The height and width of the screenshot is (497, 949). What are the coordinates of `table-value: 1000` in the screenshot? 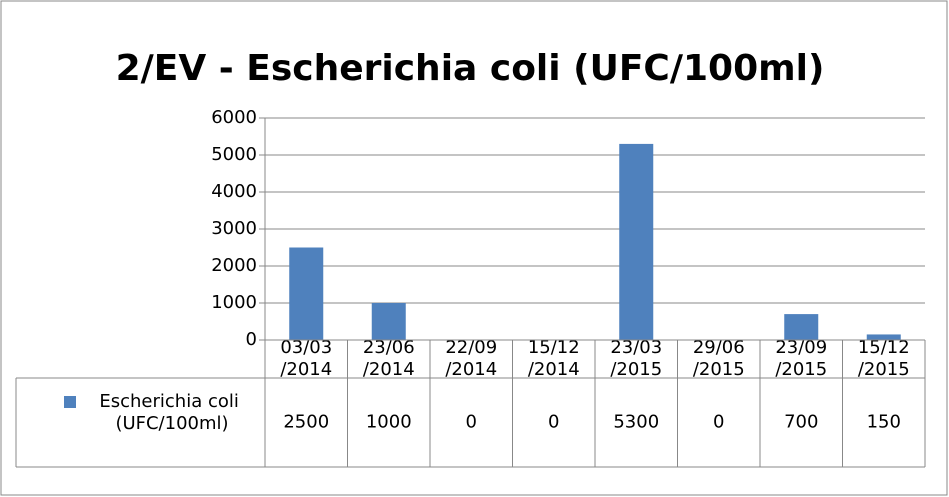 It's located at (389, 422).